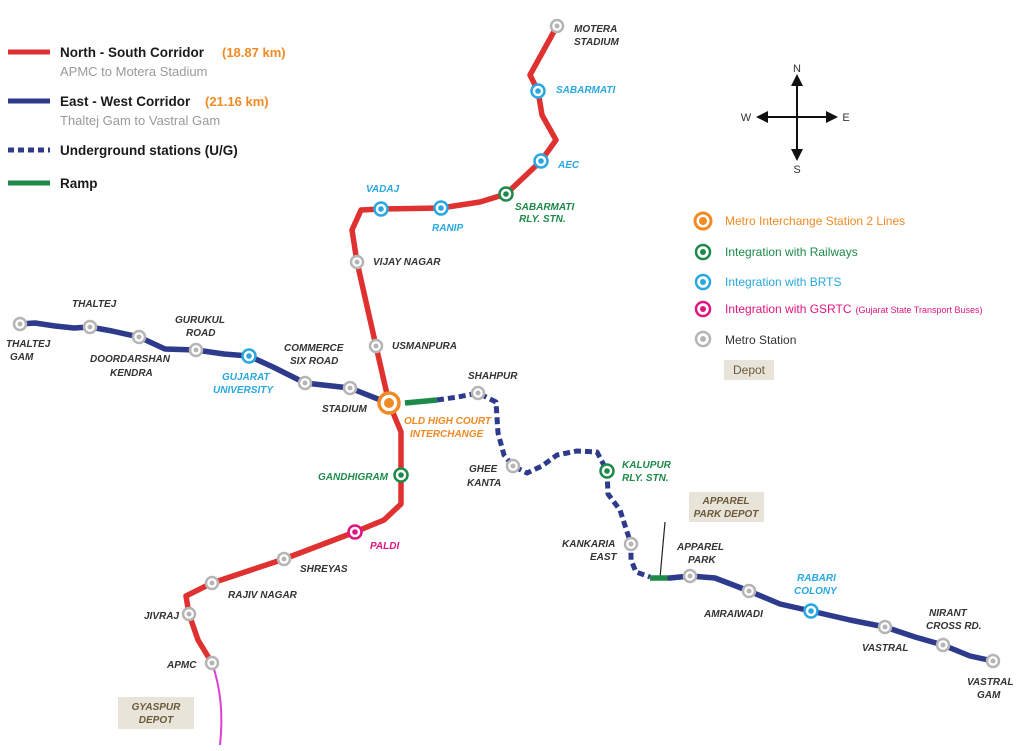 The height and width of the screenshot is (751, 1024). What do you see at coordinates (407, 262) in the screenshot?
I see `station-label-line: VIJAY NAGAR` at bounding box center [407, 262].